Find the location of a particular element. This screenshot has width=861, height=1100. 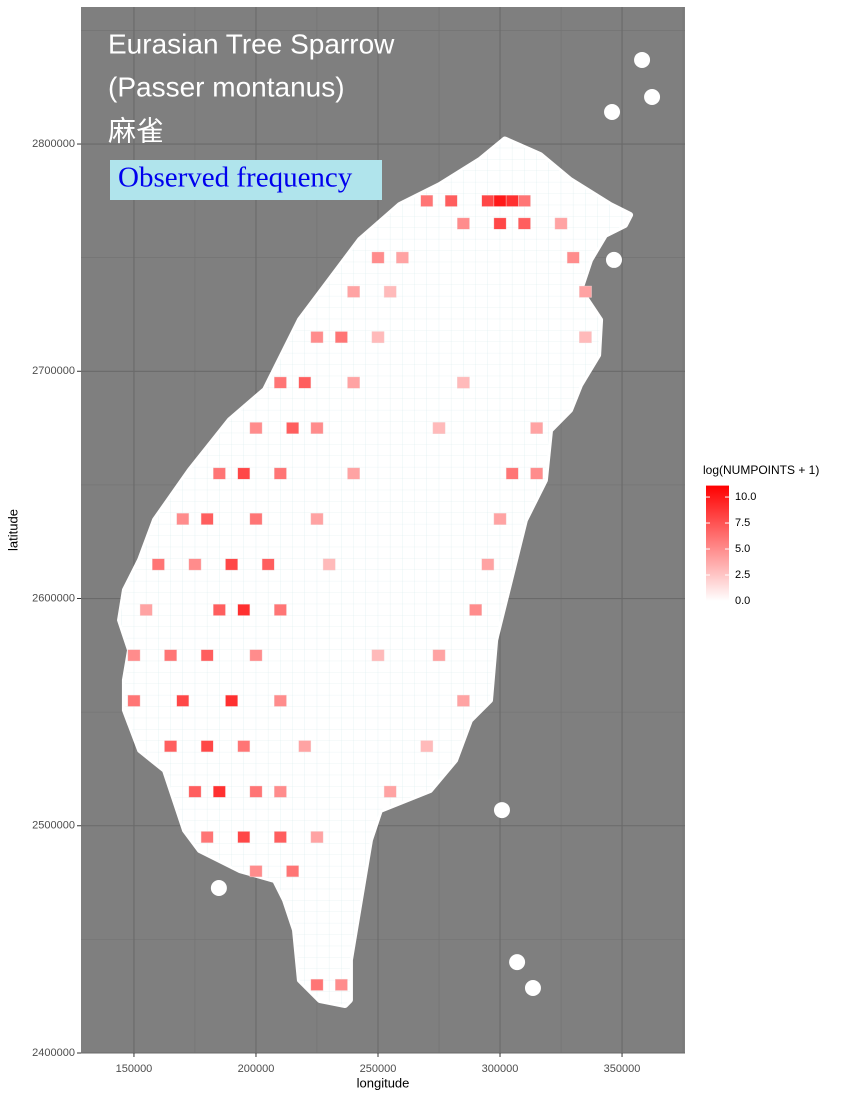

x-axis-title: longitude is located at coordinates (383, 1082).